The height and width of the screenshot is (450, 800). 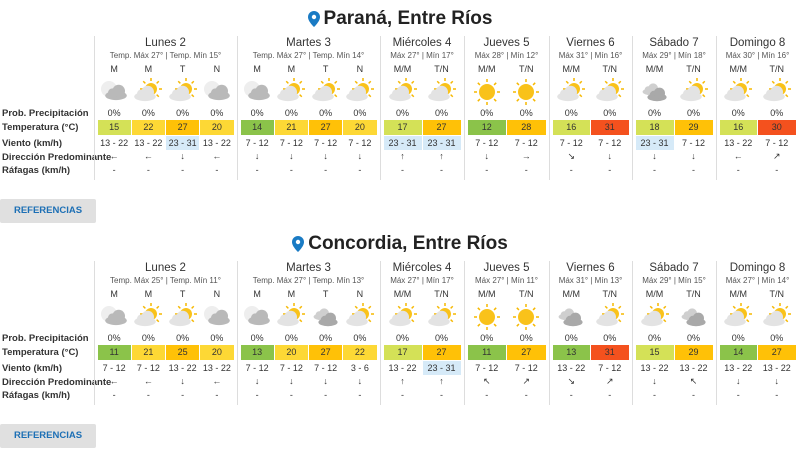 What do you see at coordinates (674, 280) in the screenshot?
I see `day-summary: Máx 29° | Mín 15°` at bounding box center [674, 280].